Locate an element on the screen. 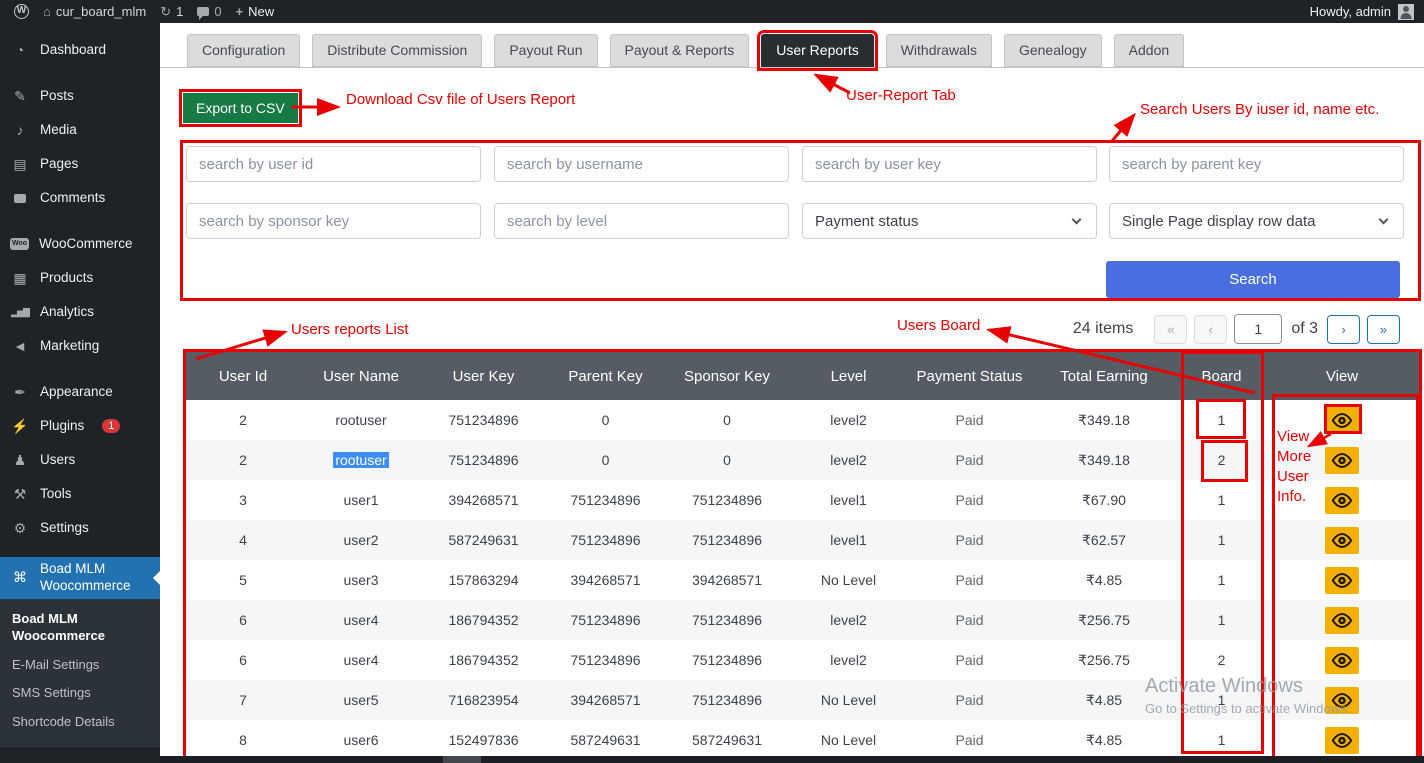  tab: Distribute Commission is located at coordinates (397, 50).